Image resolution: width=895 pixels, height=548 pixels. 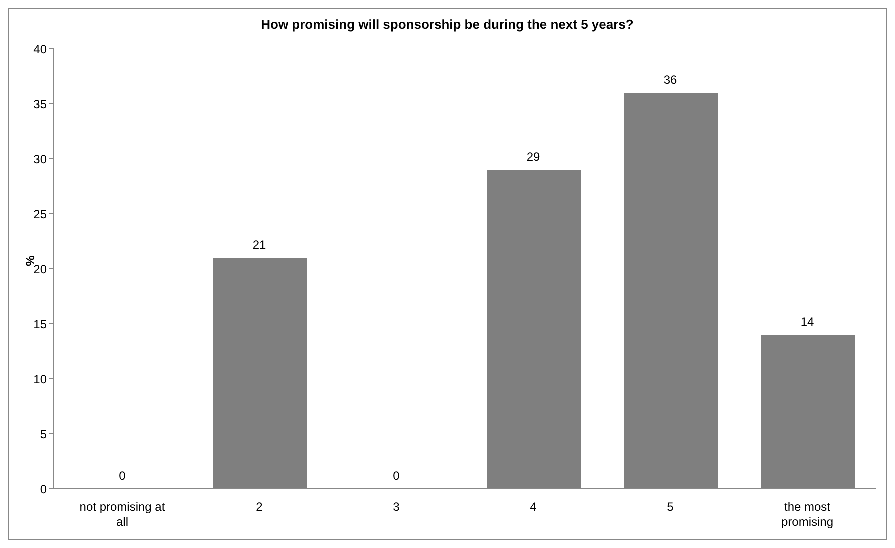 What do you see at coordinates (807, 514) in the screenshot?
I see `x-tick-label: the most promising` at bounding box center [807, 514].